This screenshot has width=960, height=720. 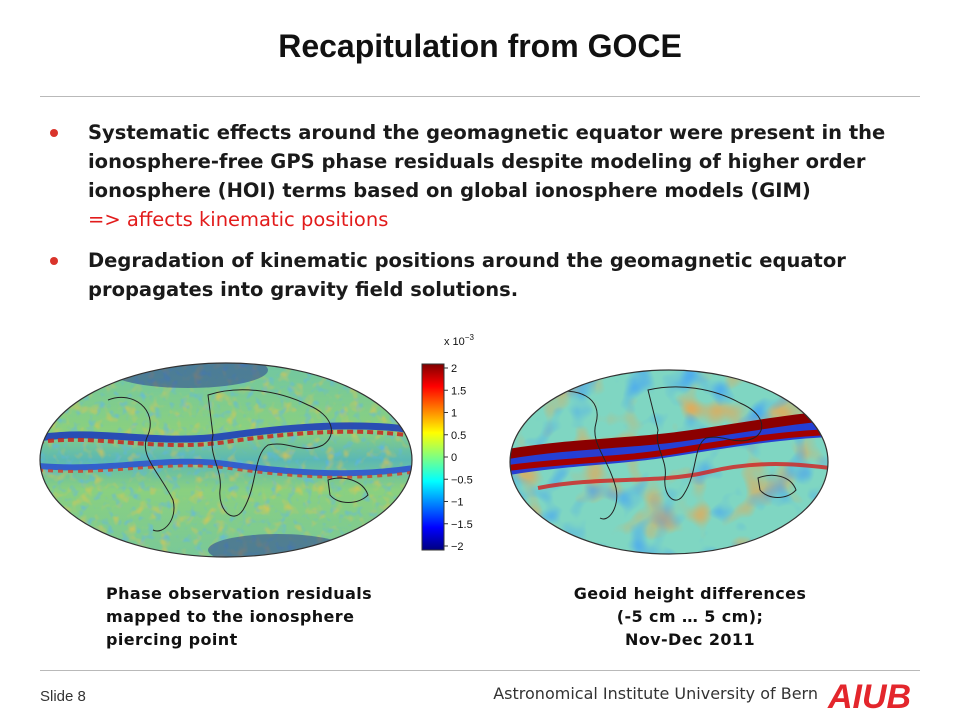 I want to click on left-caption-line-2: mapped to the ionosphere, so click(x=230, y=616).